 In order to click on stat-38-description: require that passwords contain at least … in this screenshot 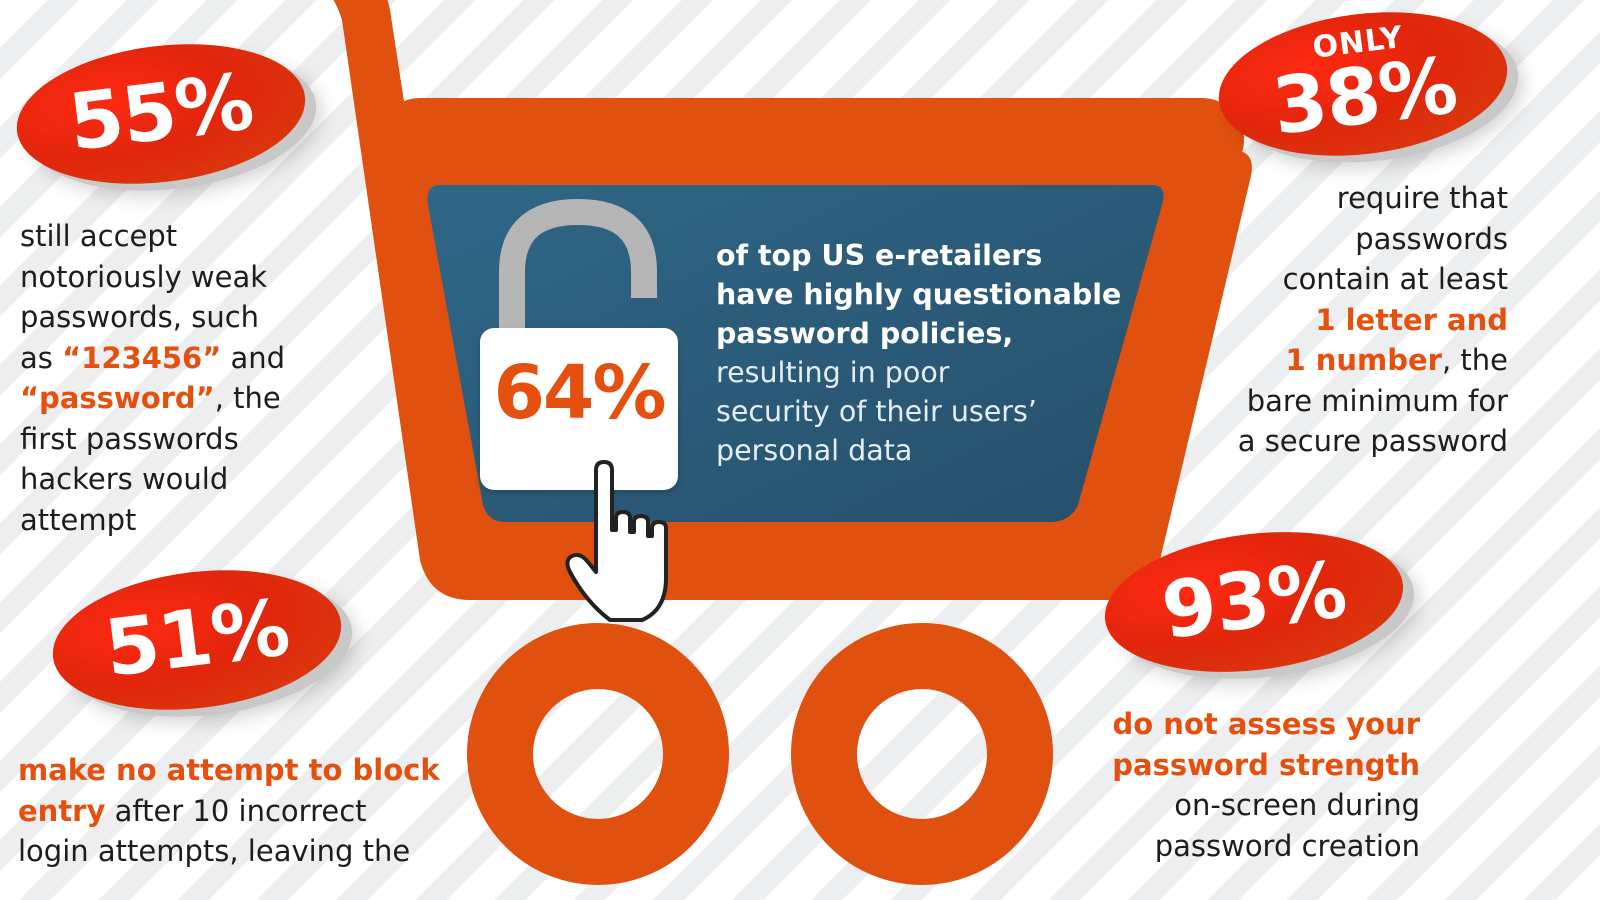, I will do `click(1339, 320)`.